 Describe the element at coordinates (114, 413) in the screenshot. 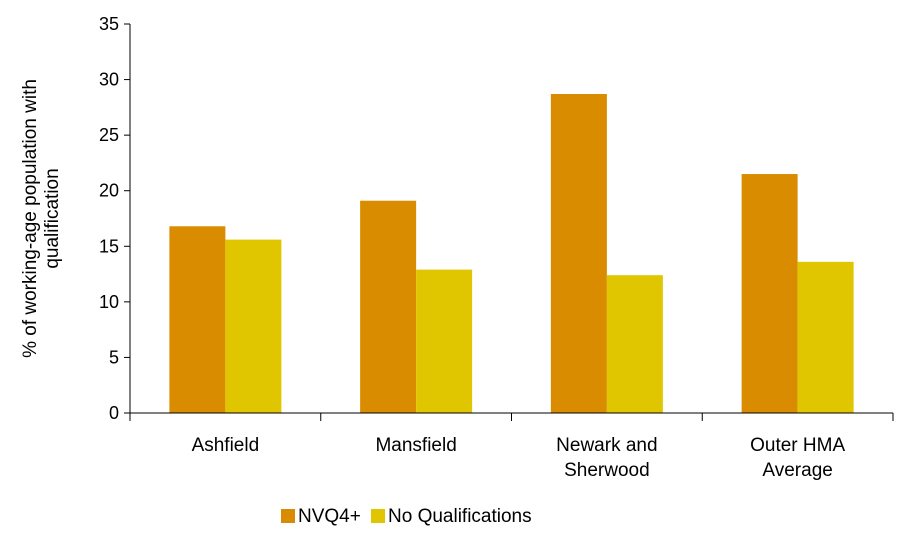

I see `y-tick-label: 0` at that location.